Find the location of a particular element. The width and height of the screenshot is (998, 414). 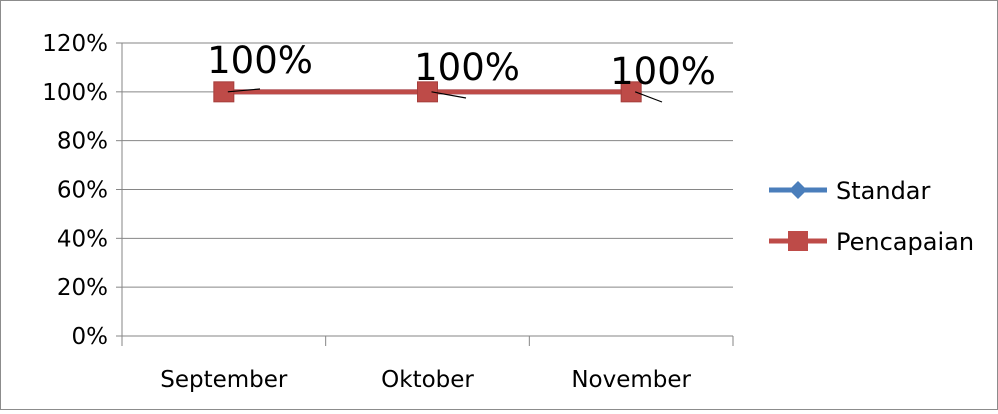

legend-marker-square-icon is located at coordinates (798, 241).